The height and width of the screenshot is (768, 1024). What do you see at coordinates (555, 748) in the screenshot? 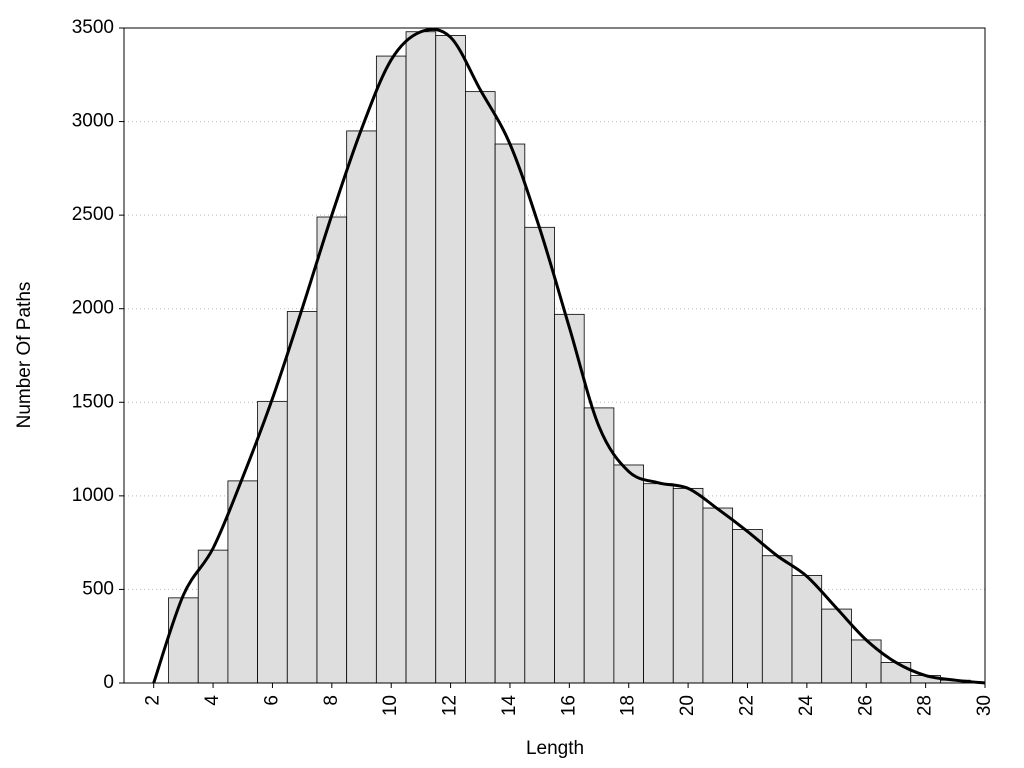
I see `x-axis-label: Length` at bounding box center [555, 748].